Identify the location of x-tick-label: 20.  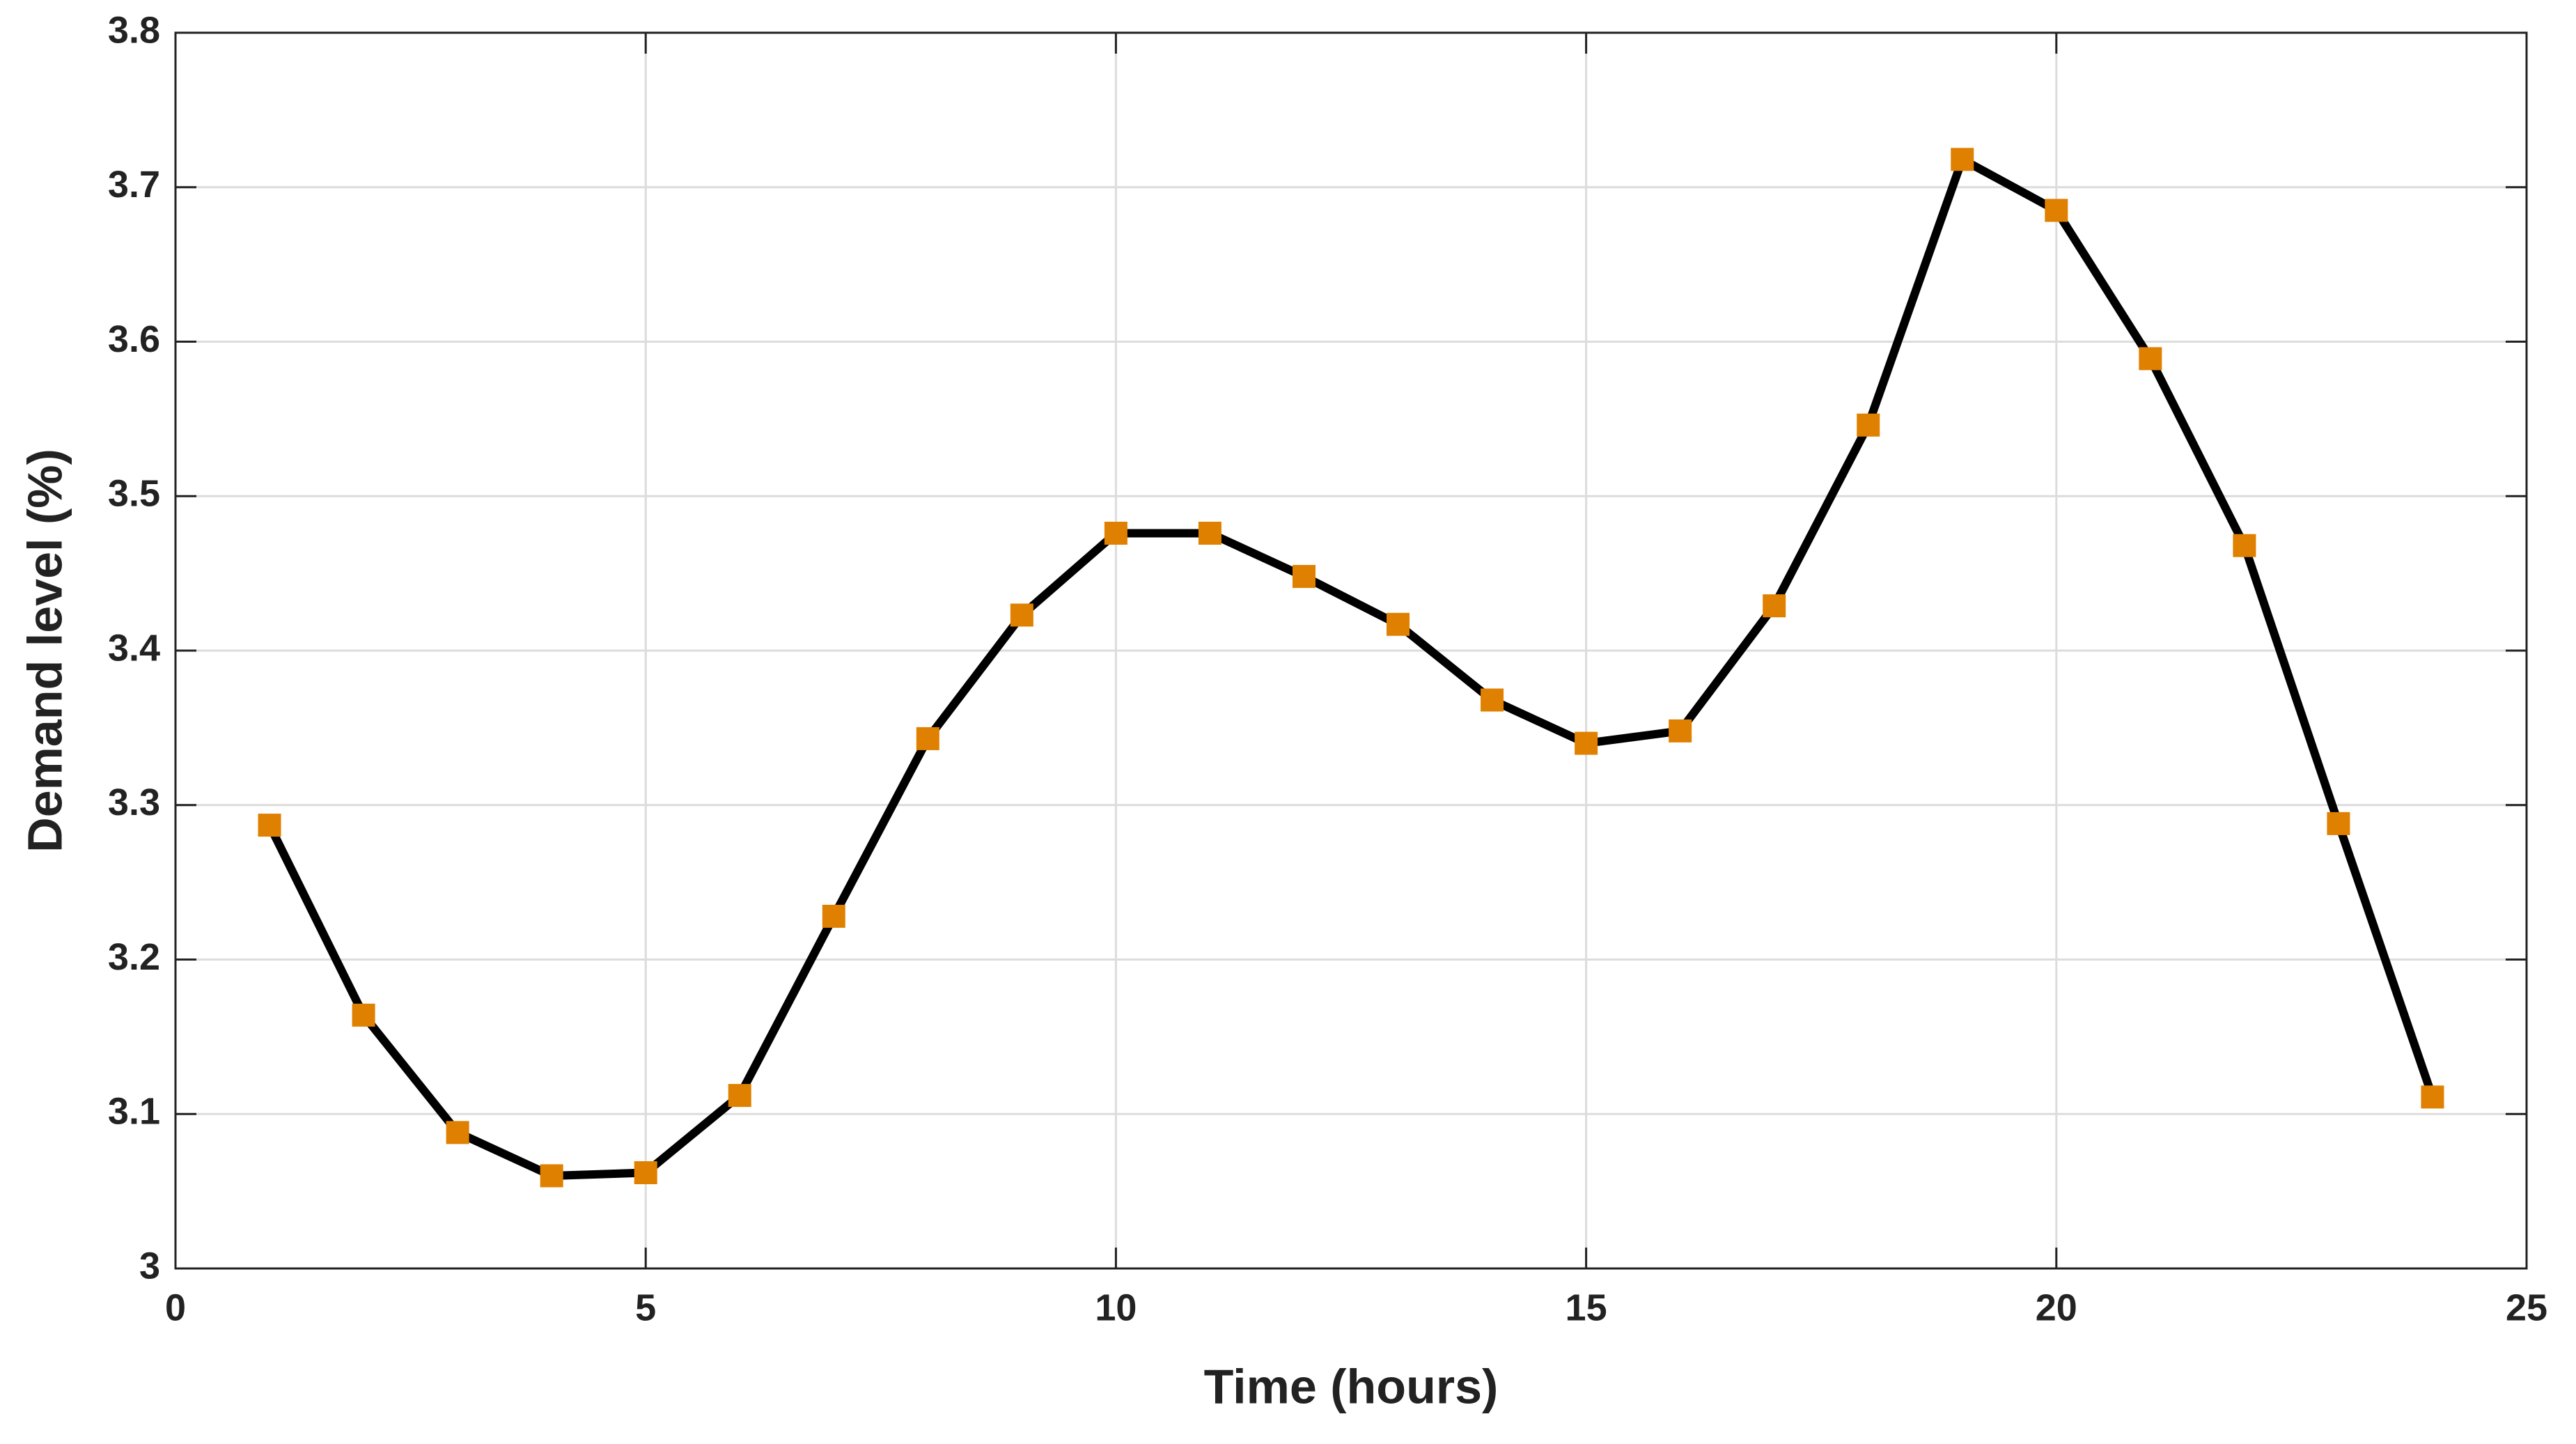
(2057, 1307).